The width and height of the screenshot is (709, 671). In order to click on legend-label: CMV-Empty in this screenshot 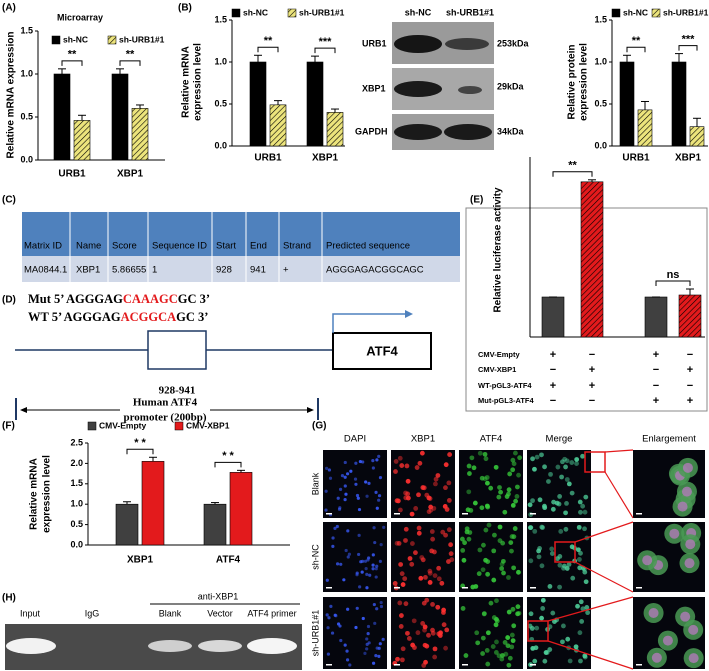, I will do `click(123, 425)`.